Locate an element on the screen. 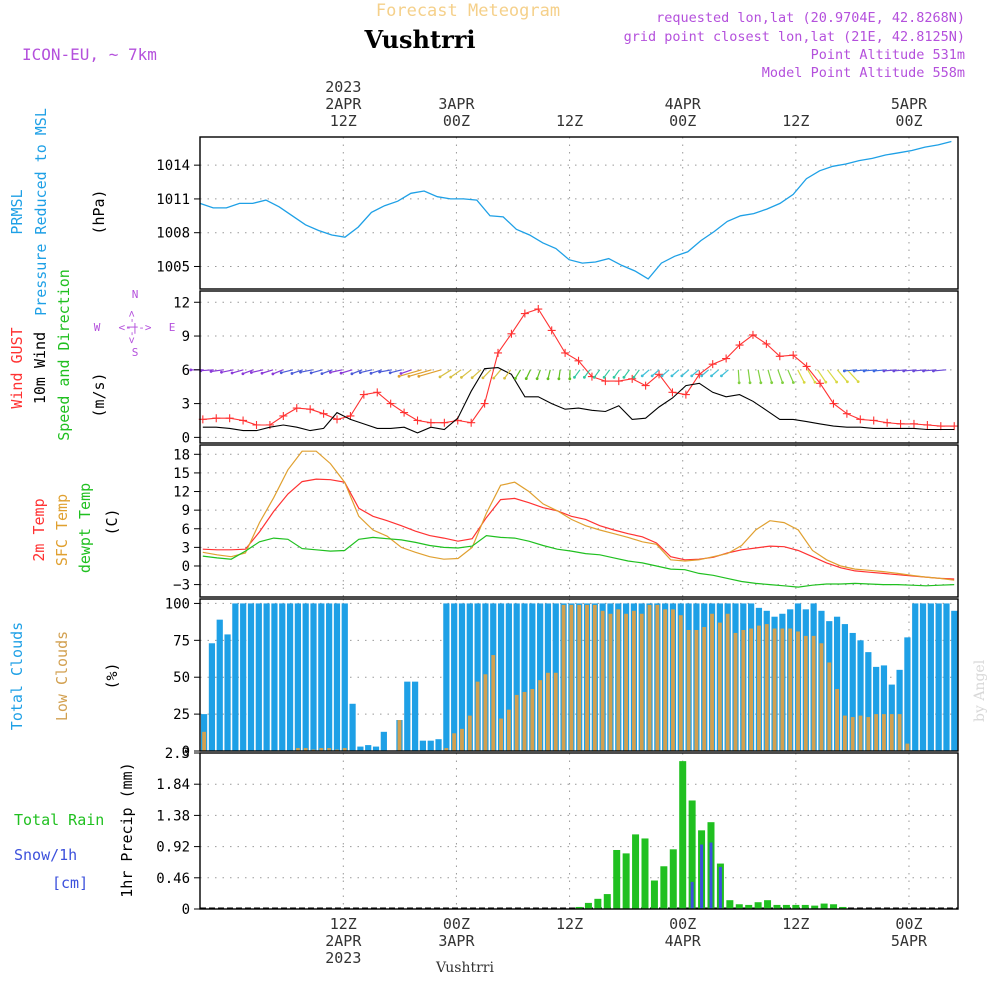  top-time-label: 00Z is located at coordinates (682, 121).